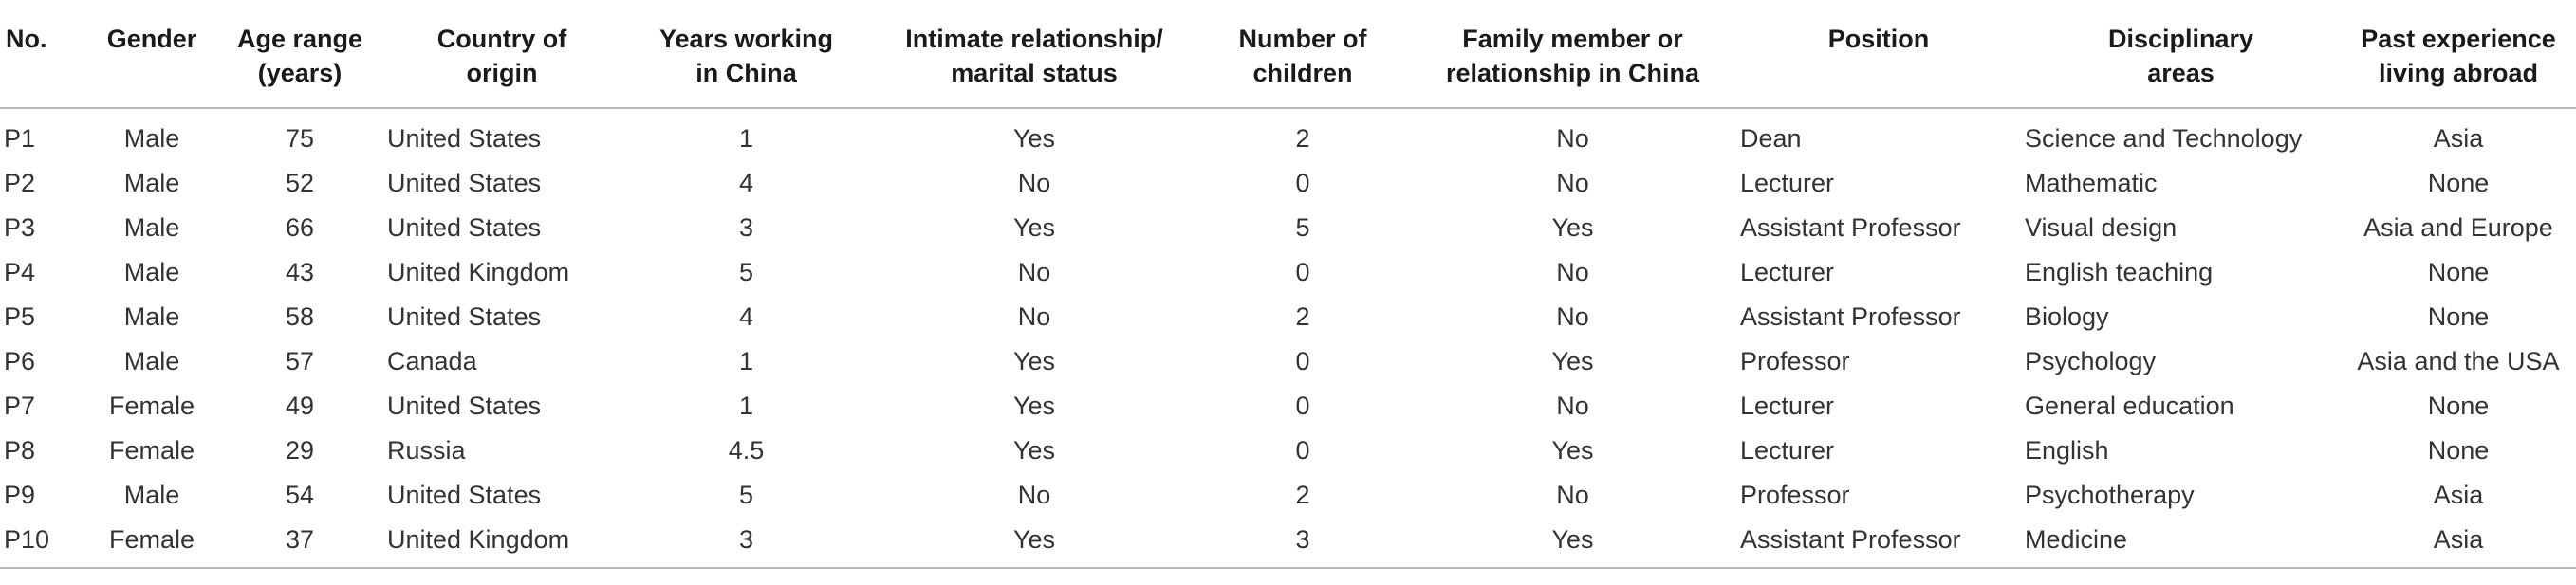 This screenshot has height=585, width=2576. Describe the element at coordinates (300, 450) in the screenshot. I see `cell-age-range: 29` at that location.